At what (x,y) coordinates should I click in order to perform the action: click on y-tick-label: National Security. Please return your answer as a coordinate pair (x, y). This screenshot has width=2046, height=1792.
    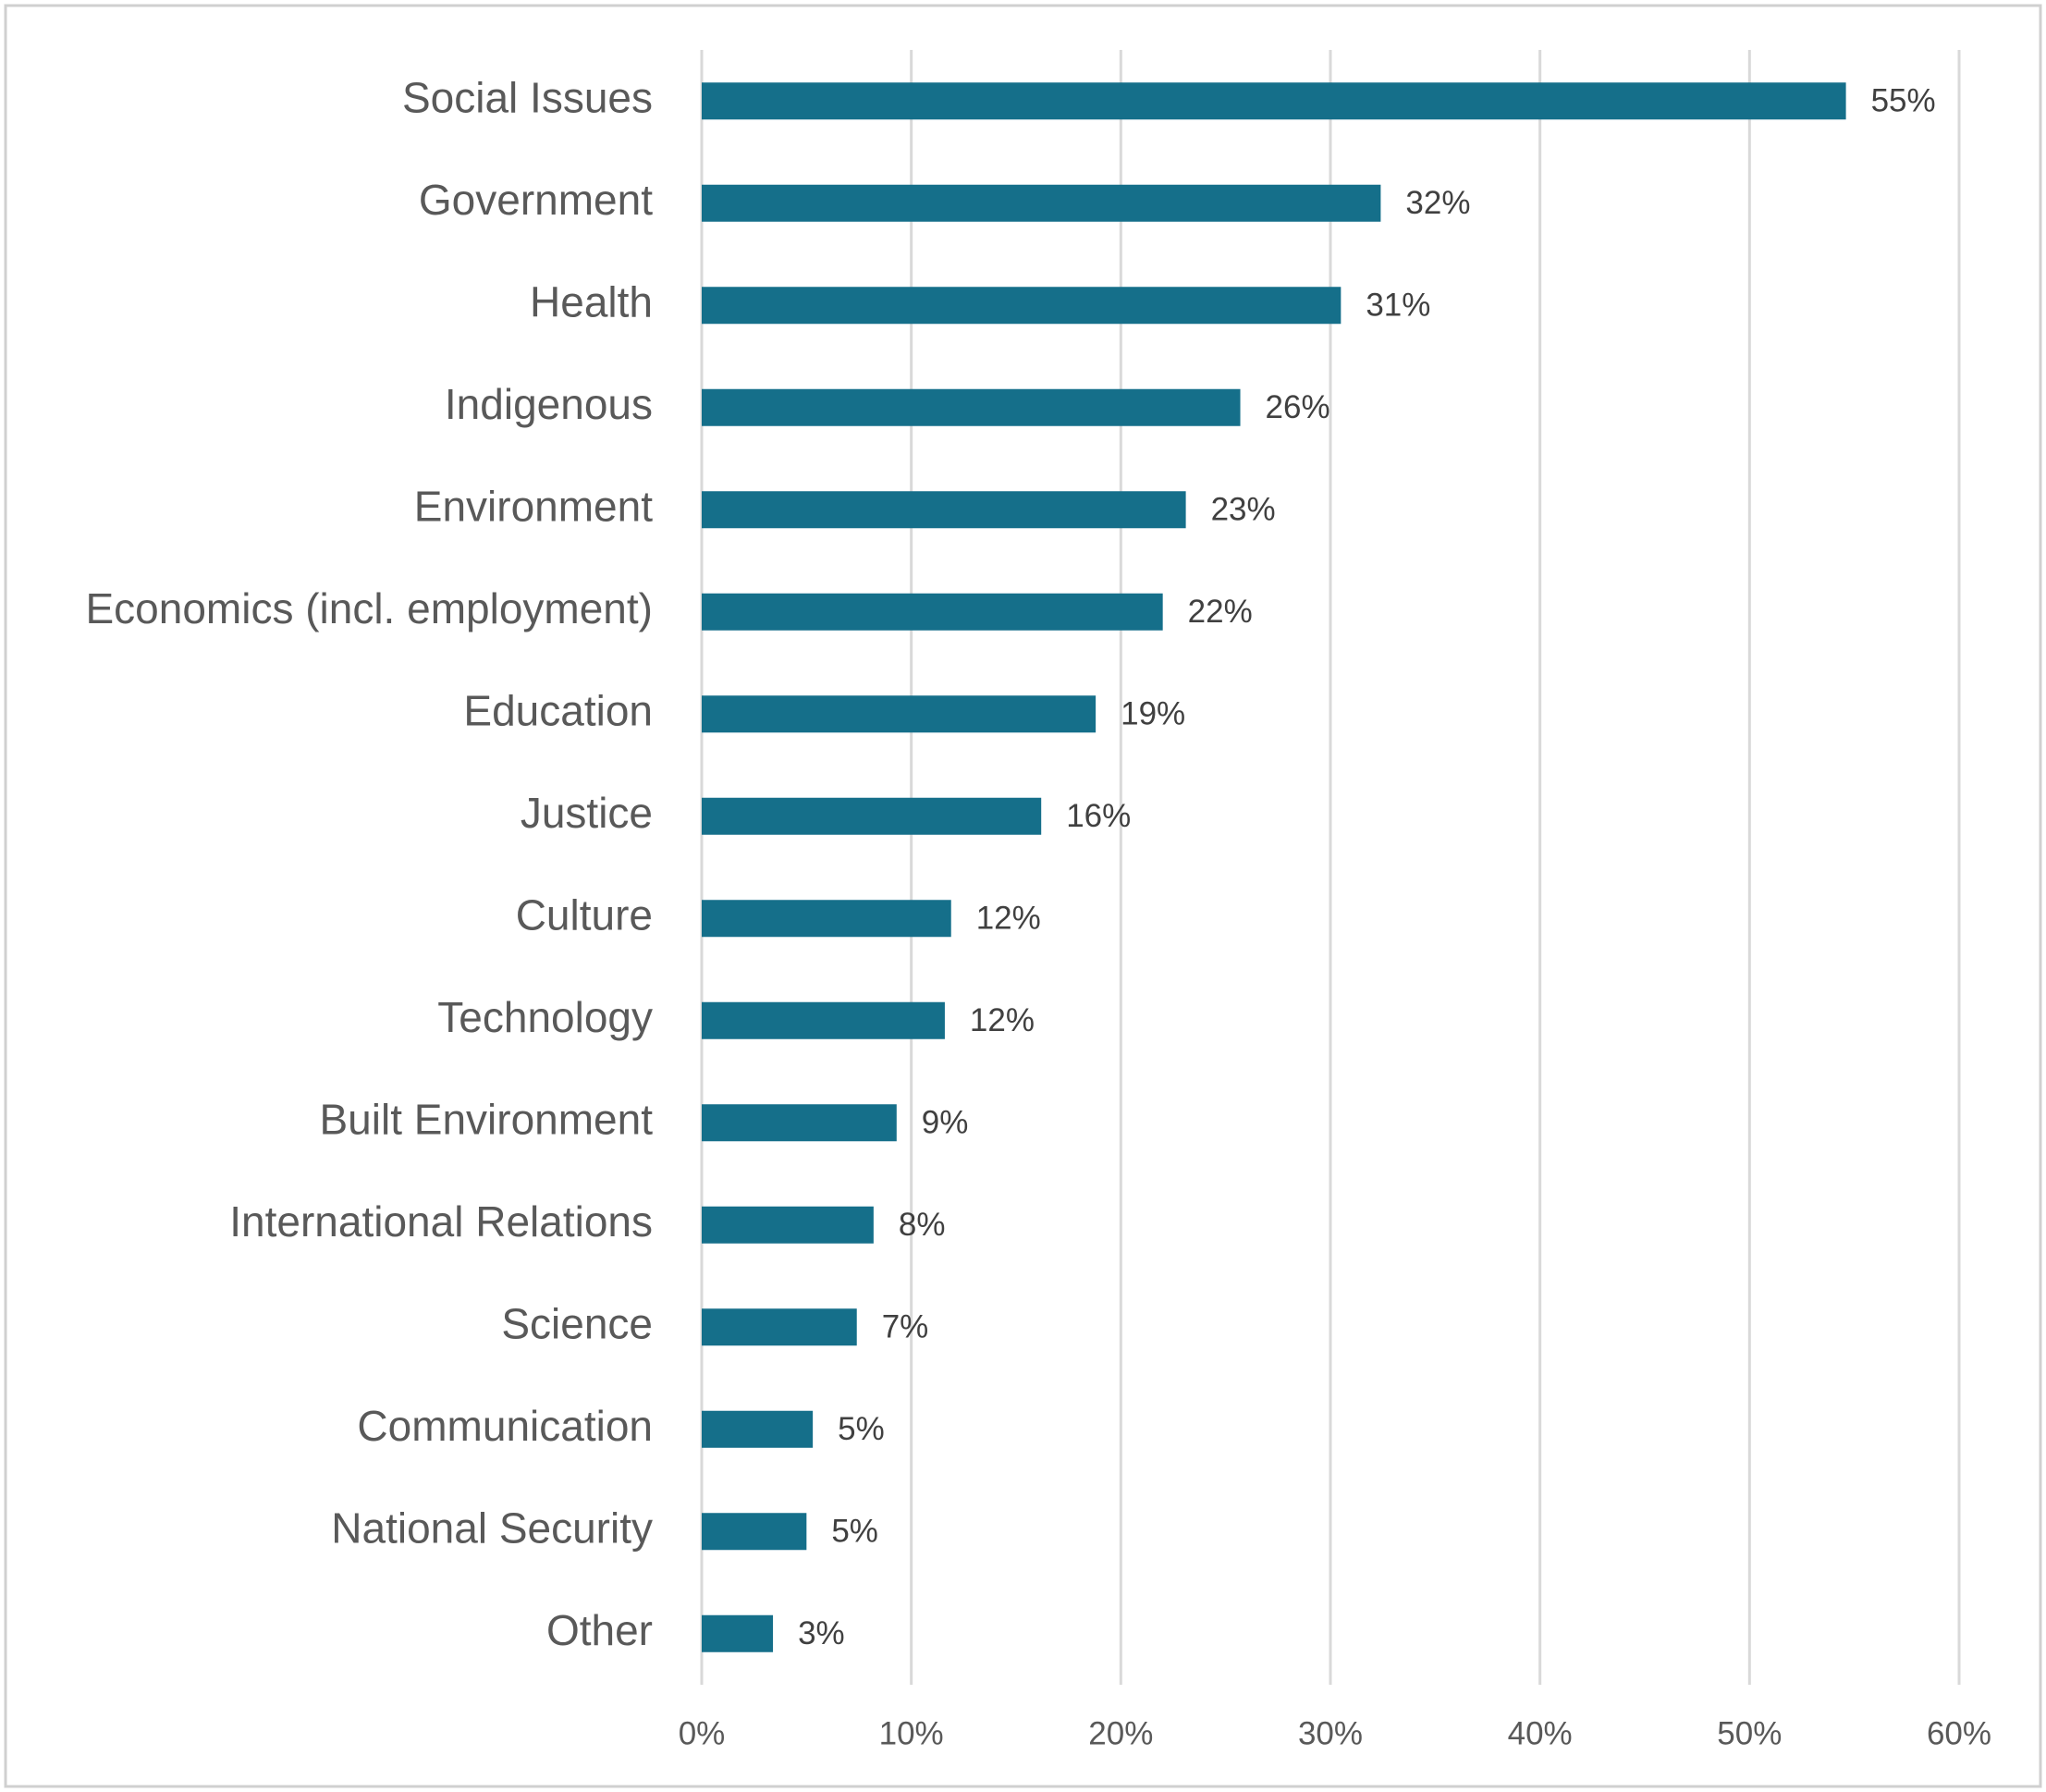
    Looking at the image, I should click on (492, 1528).